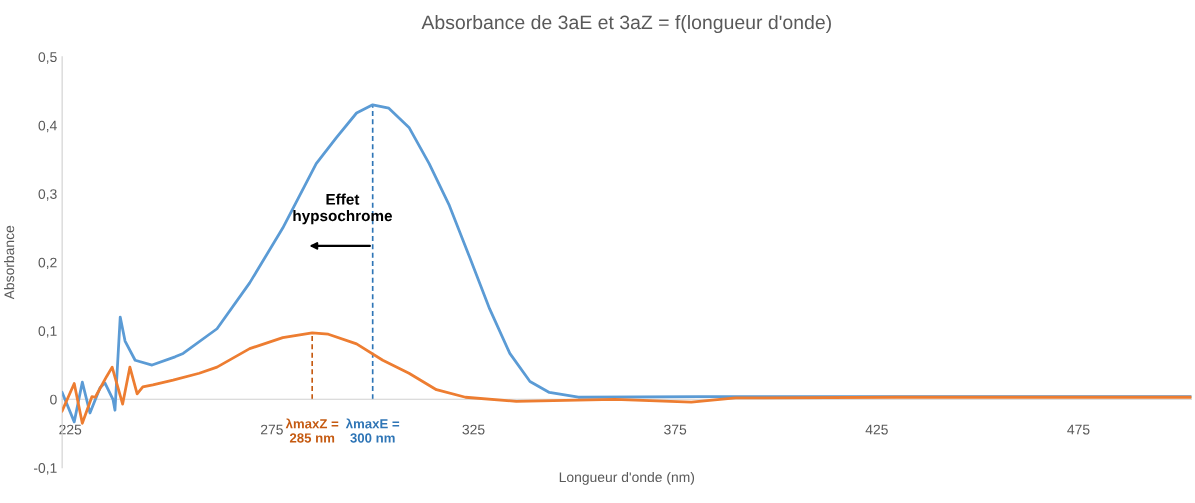 The height and width of the screenshot is (503, 1195). Describe the element at coordinates (1078, 429) in the screenshot. I see `x-tick-label: 475` at that location.